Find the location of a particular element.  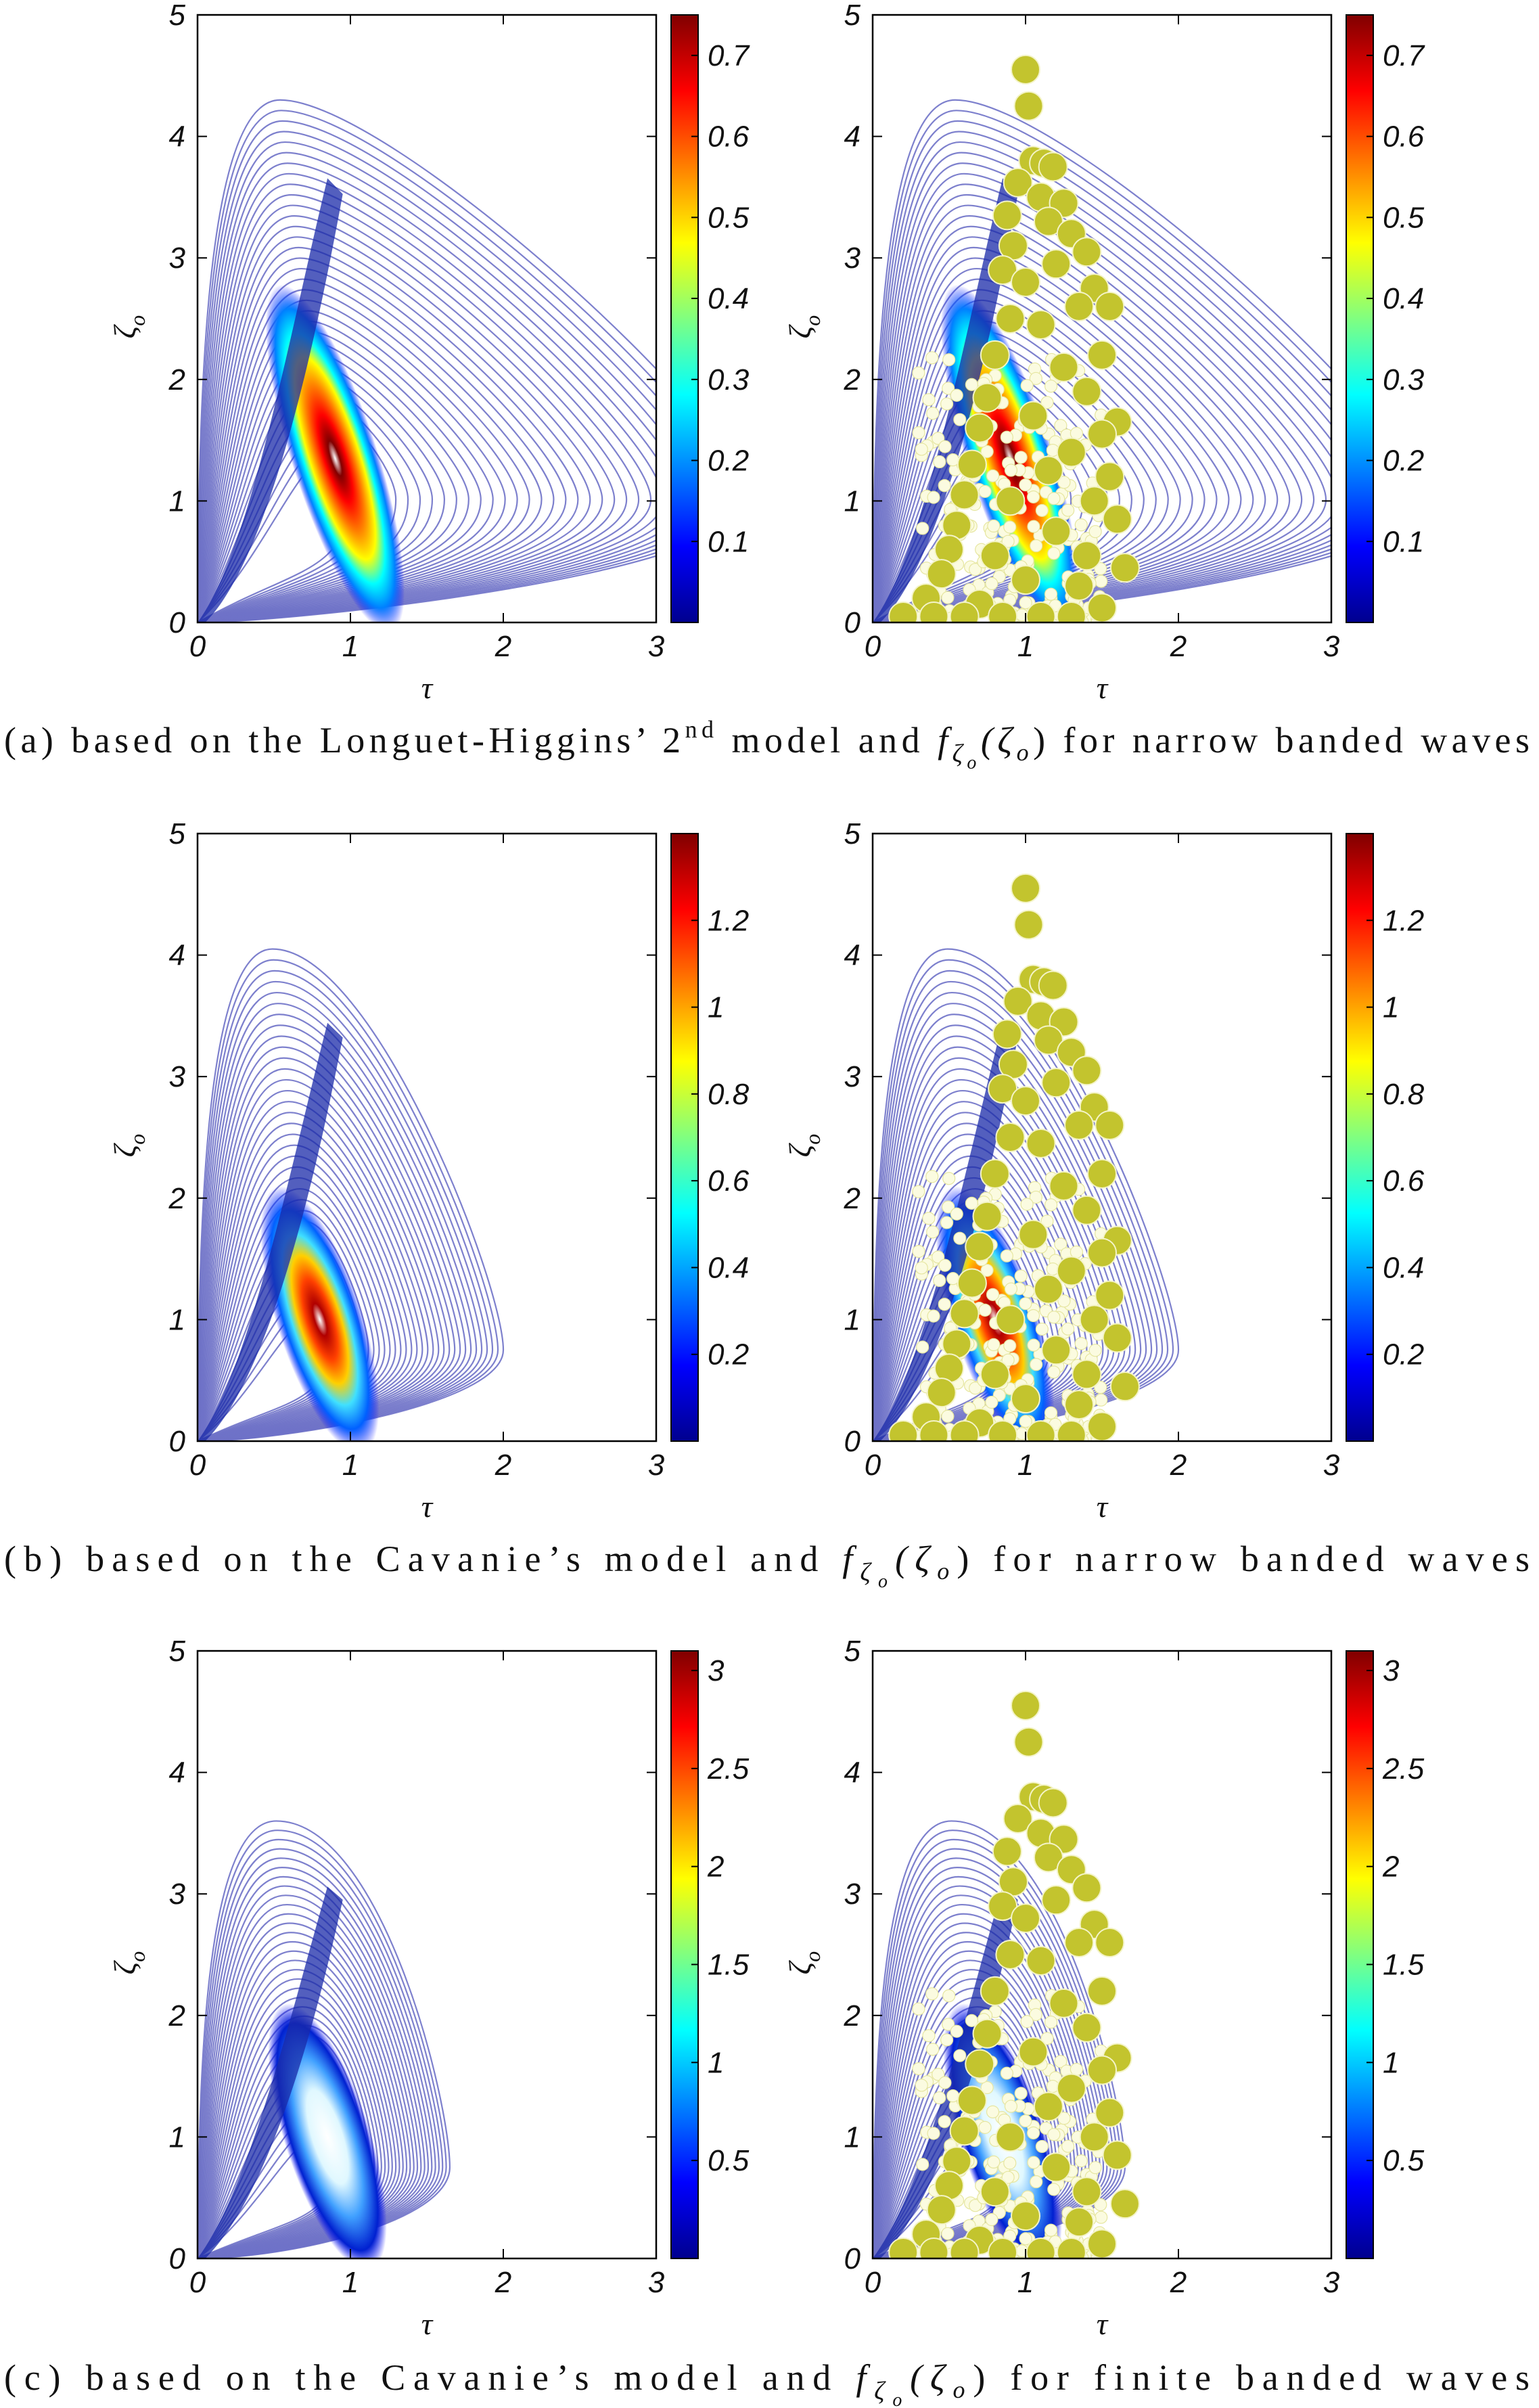

panel-a-right: 0 1 2 3 0 1 2 3 4 5 τ ζo 0.1 0.2 0.3 0.4 0.5 0.6 0.7 is located at coordinates (1104, 352).